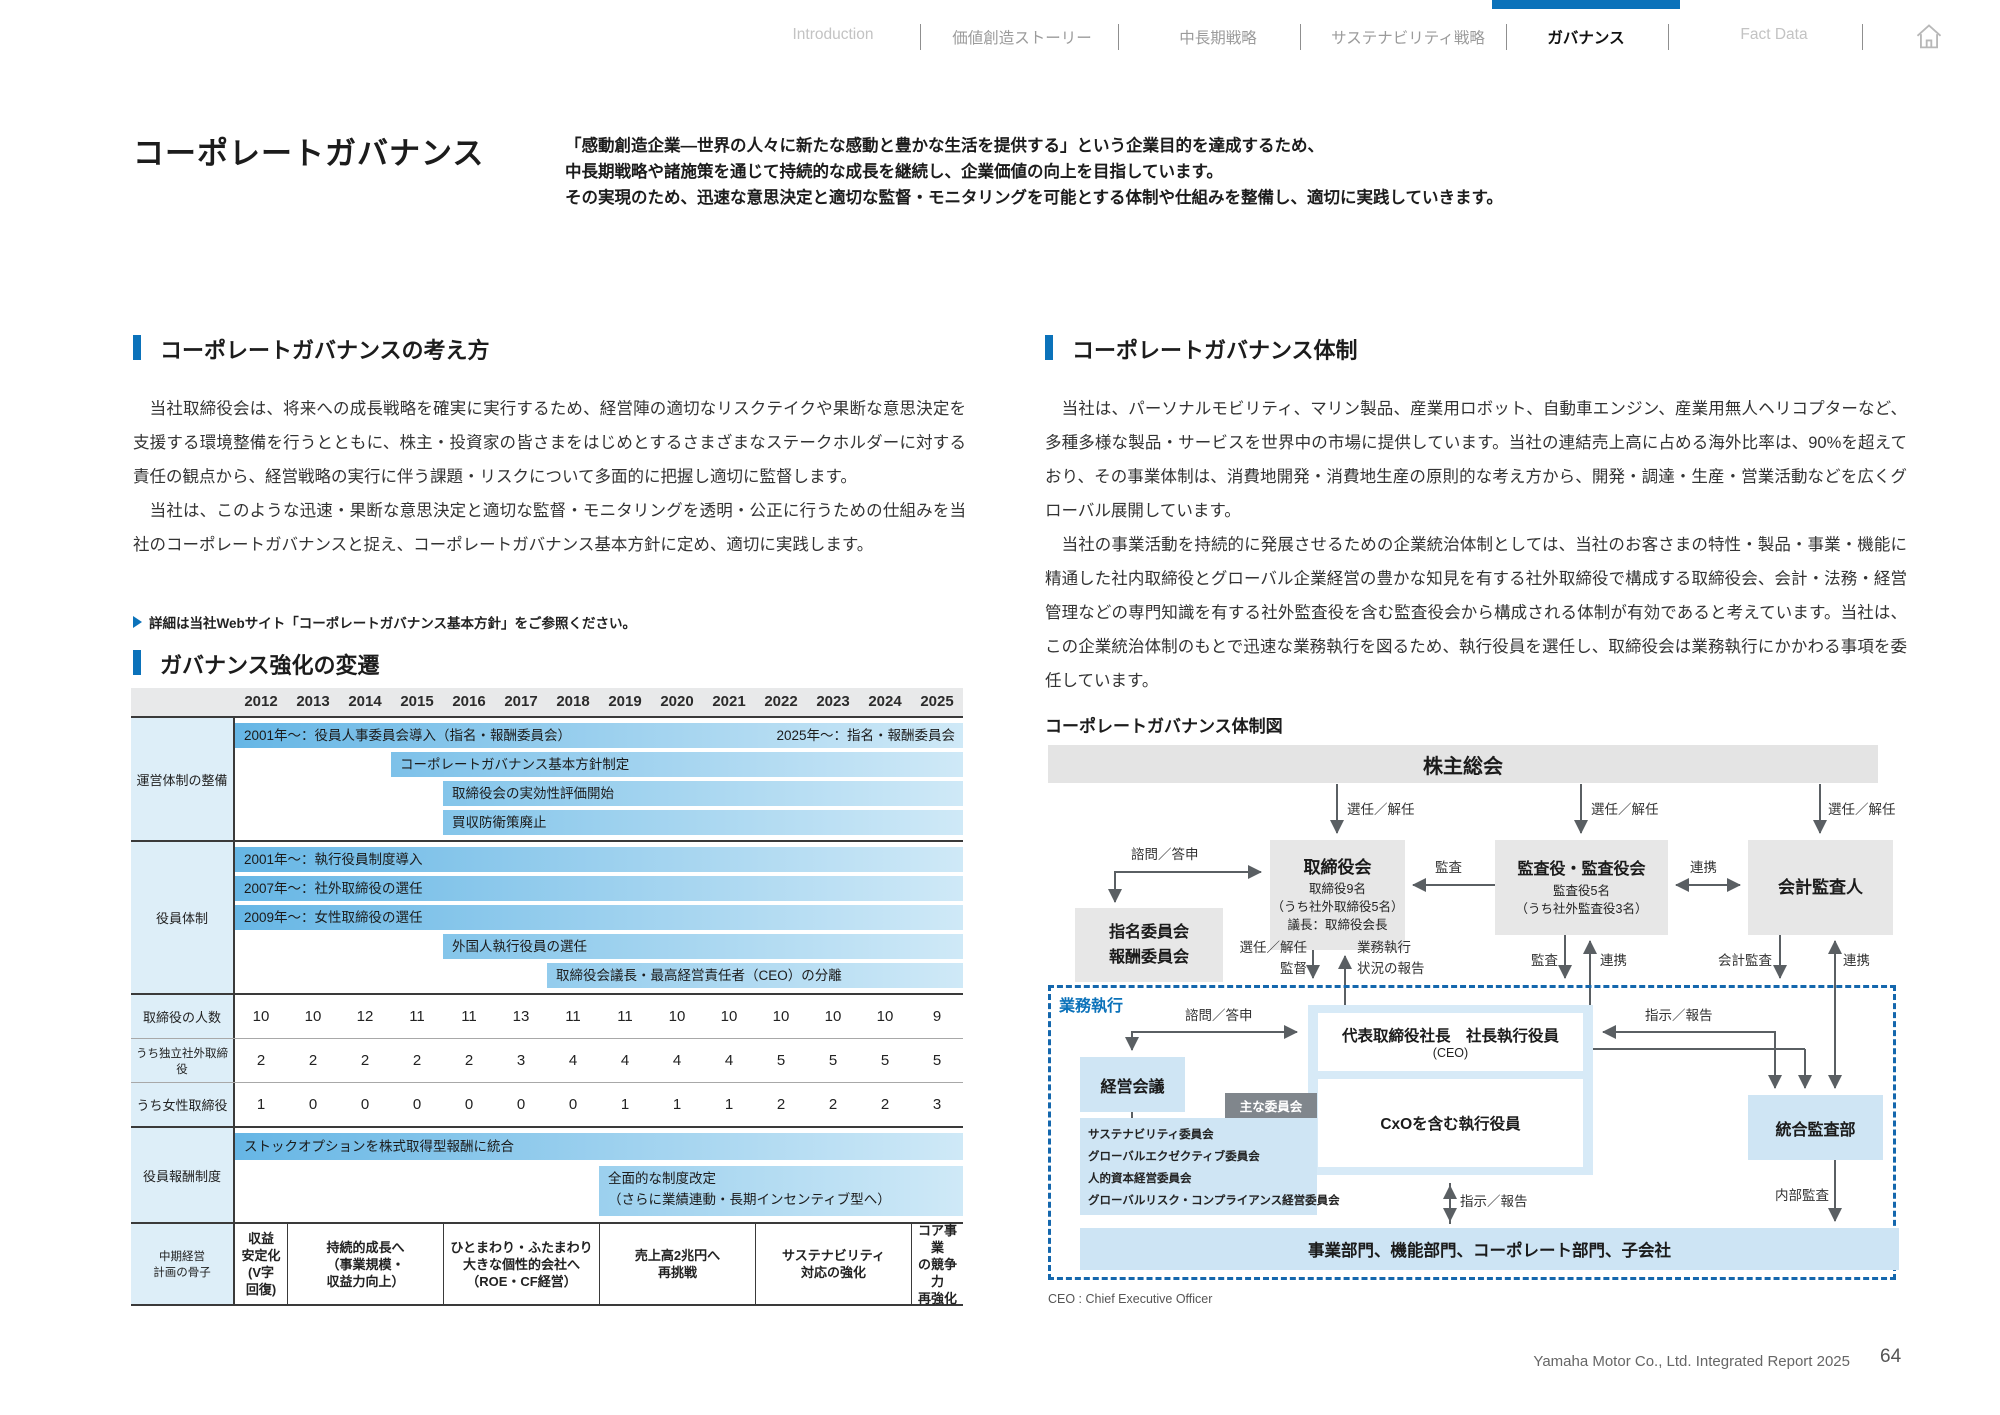  I want to click on main-committees-tag: 主な委員会, so click(1271, 1105).